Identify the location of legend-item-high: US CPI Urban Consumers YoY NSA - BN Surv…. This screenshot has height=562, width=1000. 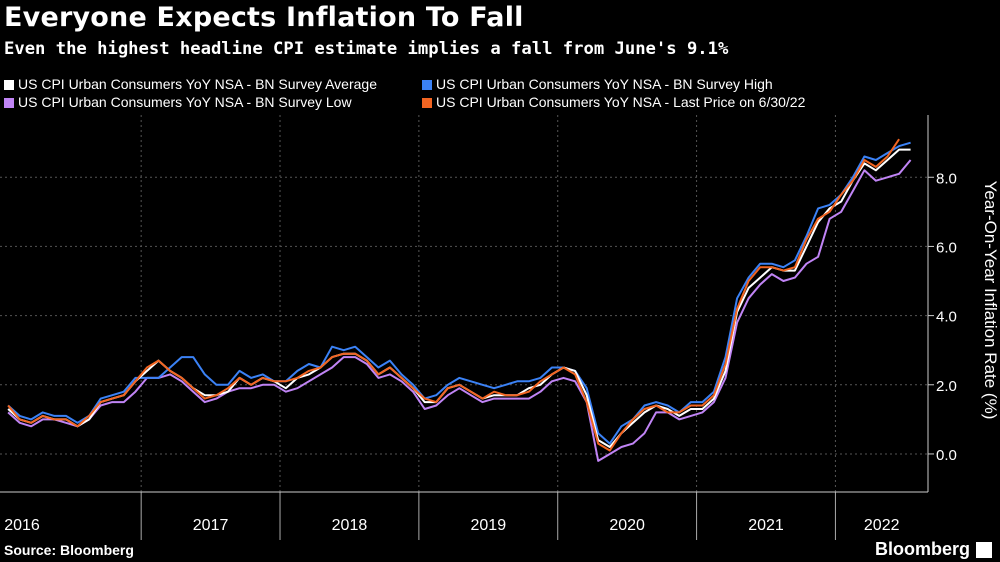
(597, 84).